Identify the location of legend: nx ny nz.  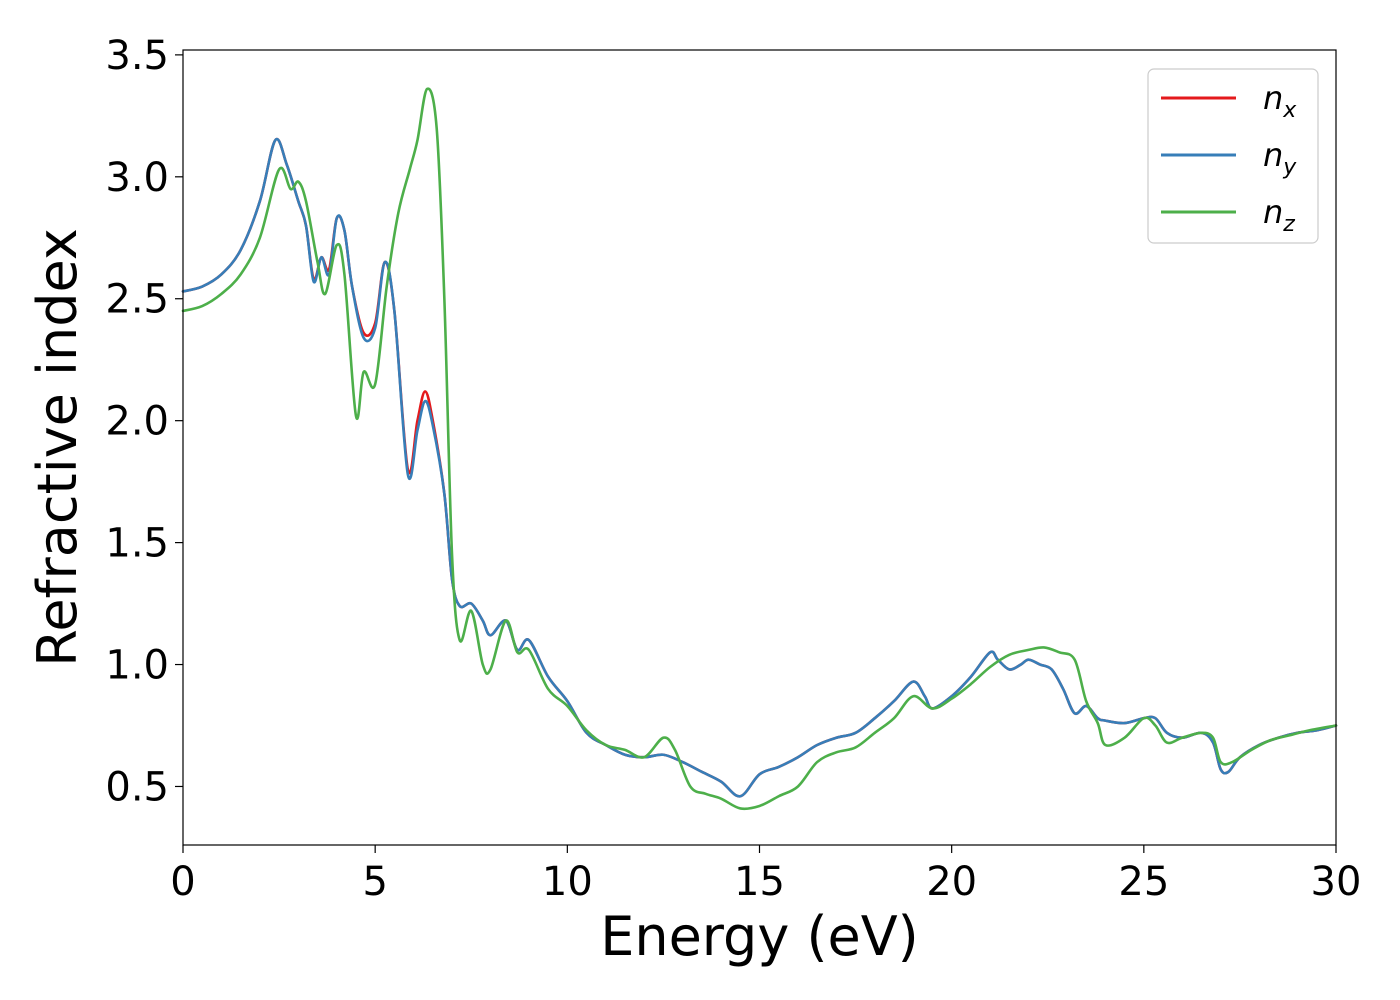
(1233, 156).